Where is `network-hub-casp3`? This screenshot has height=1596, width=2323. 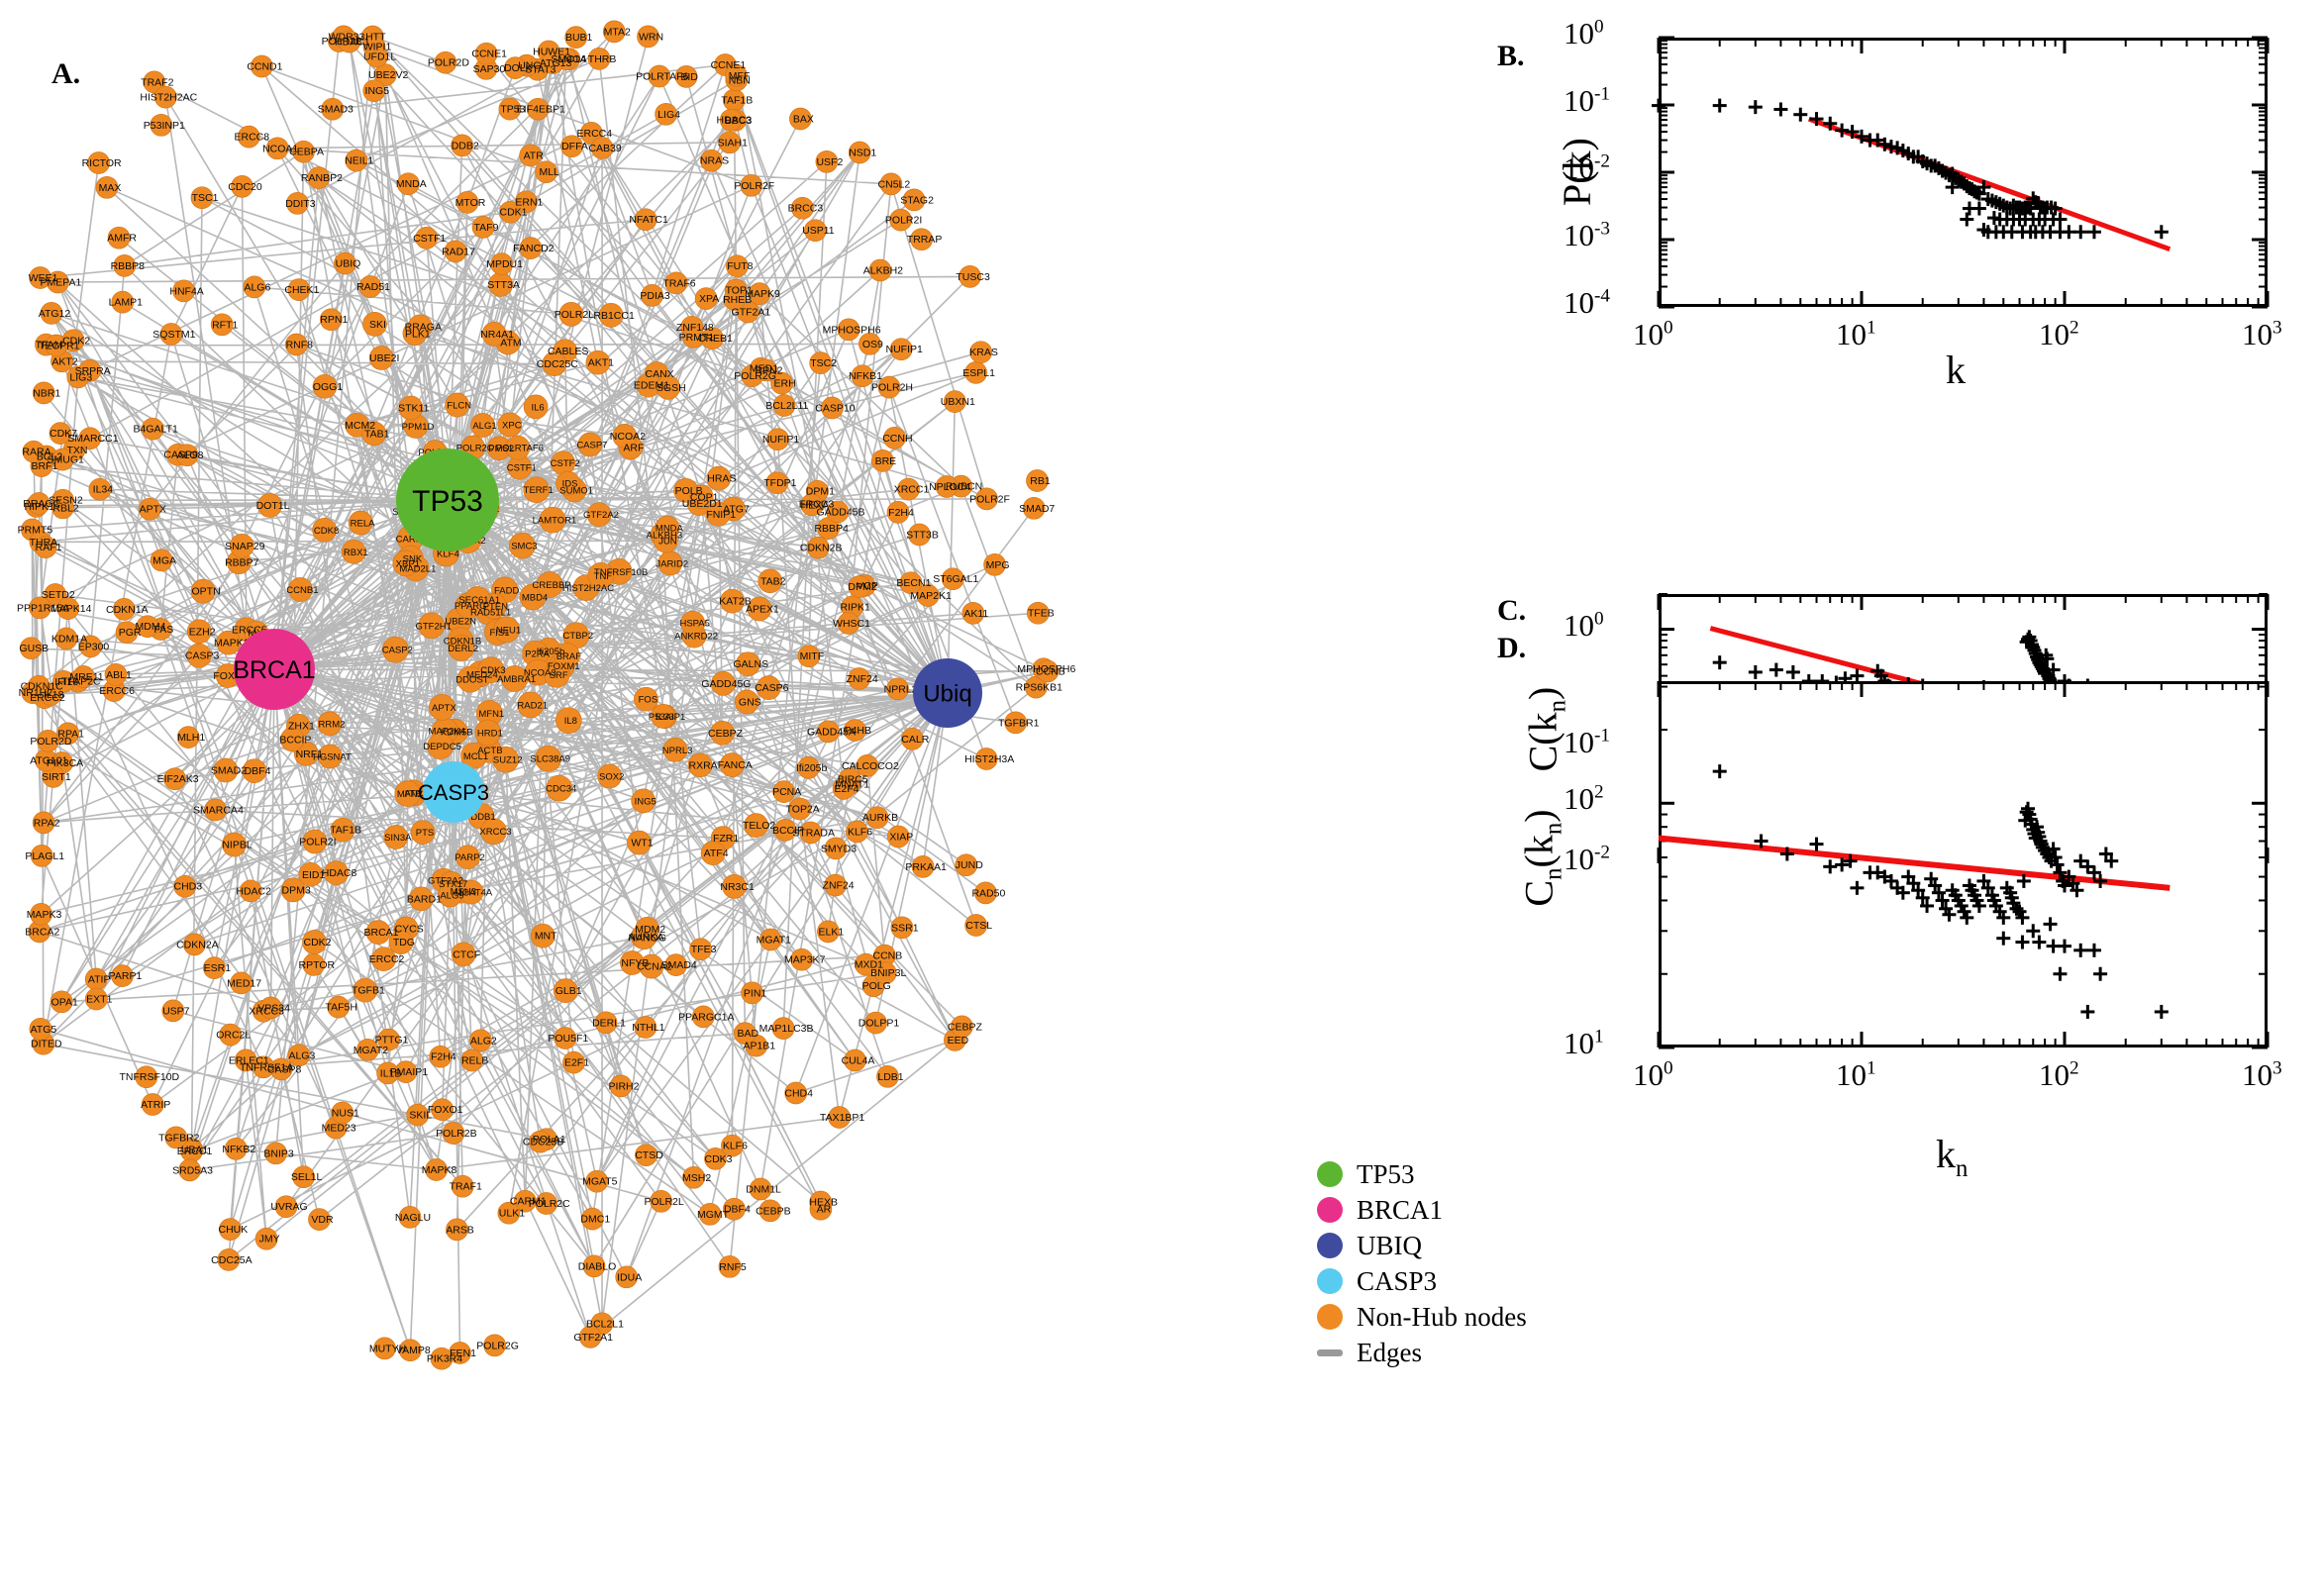
network-hub-casp3 is located at coordinates (453, 792).